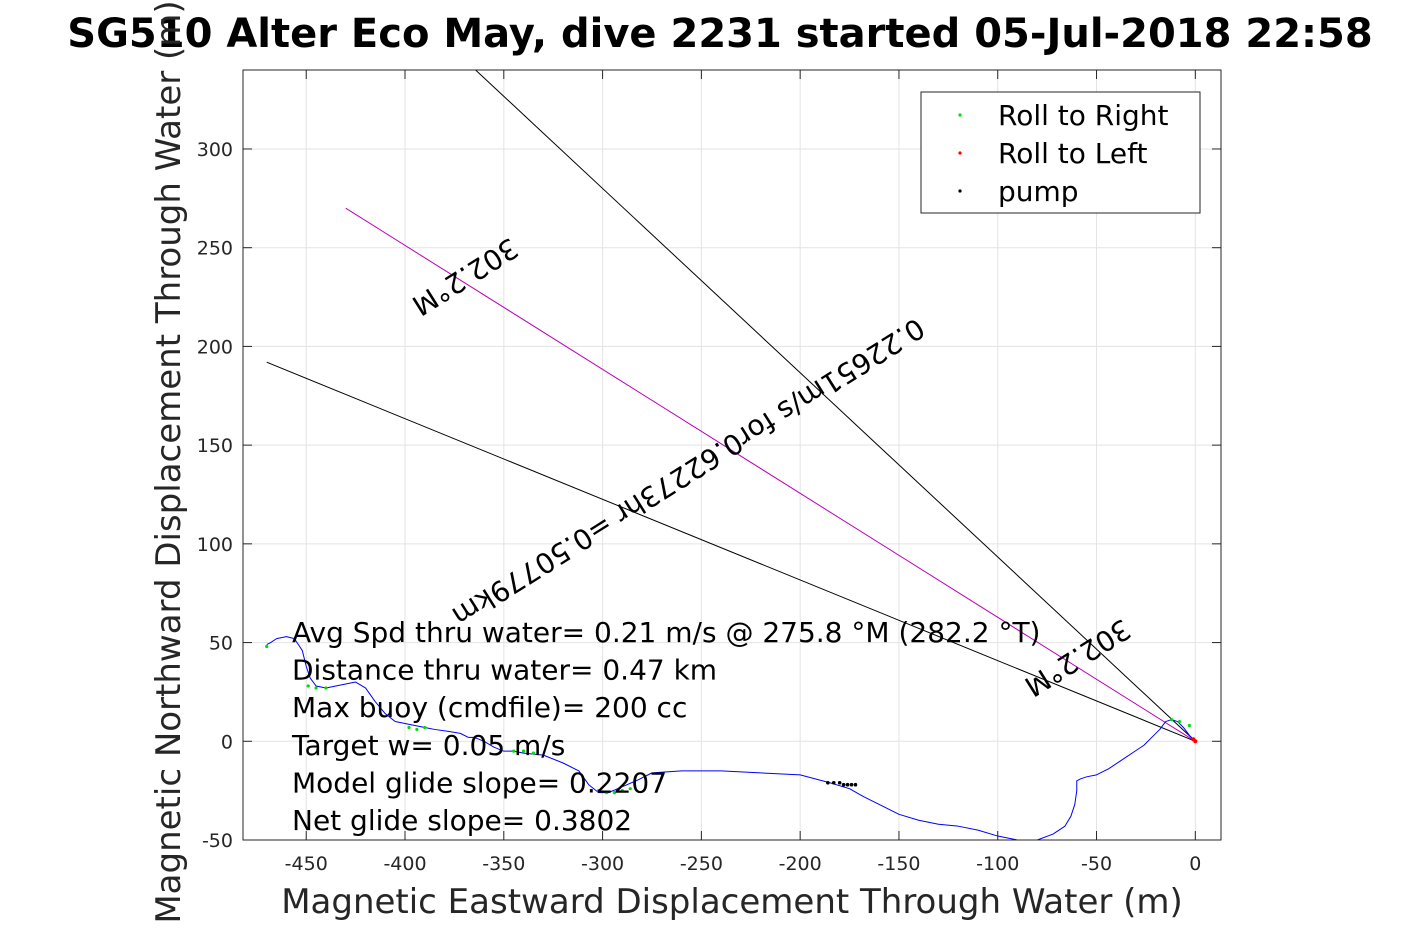  What do you see at coordinates (1193, 739) in the screenshot?
I see `roll-left-point` at bounding box center [1193, 739].